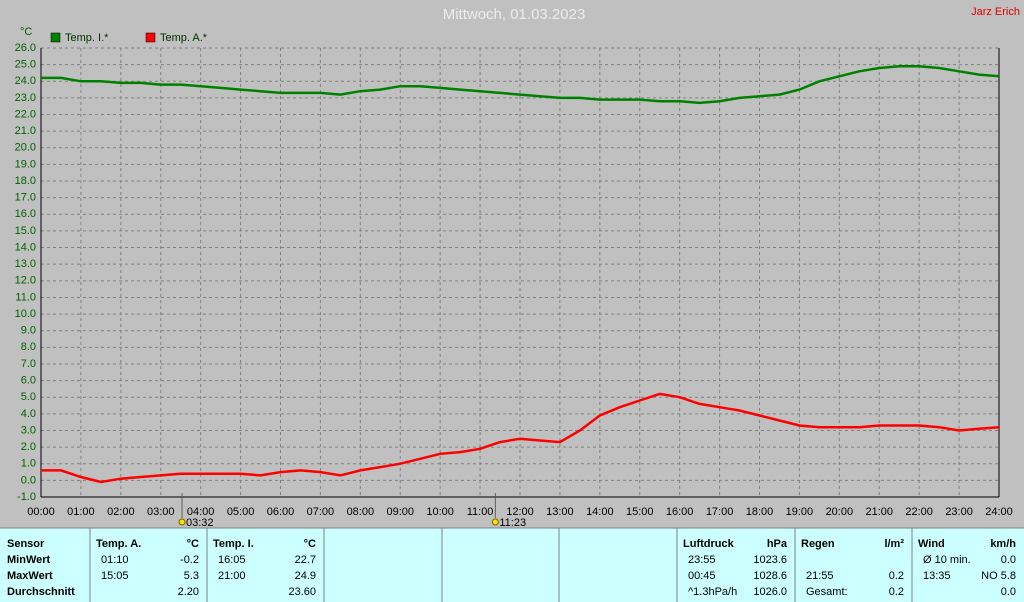  Describe the element at coordinates (25, 214) in the screenshot. I see `y-tick-label: 16.0` at that location.